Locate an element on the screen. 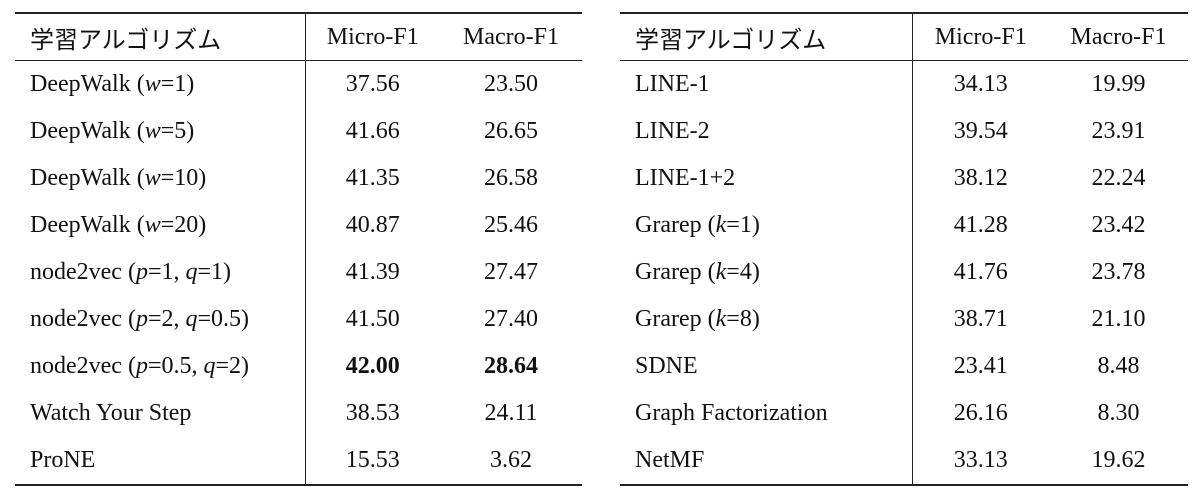  score-cell: 3.62 is located at coordinates (511, 461).